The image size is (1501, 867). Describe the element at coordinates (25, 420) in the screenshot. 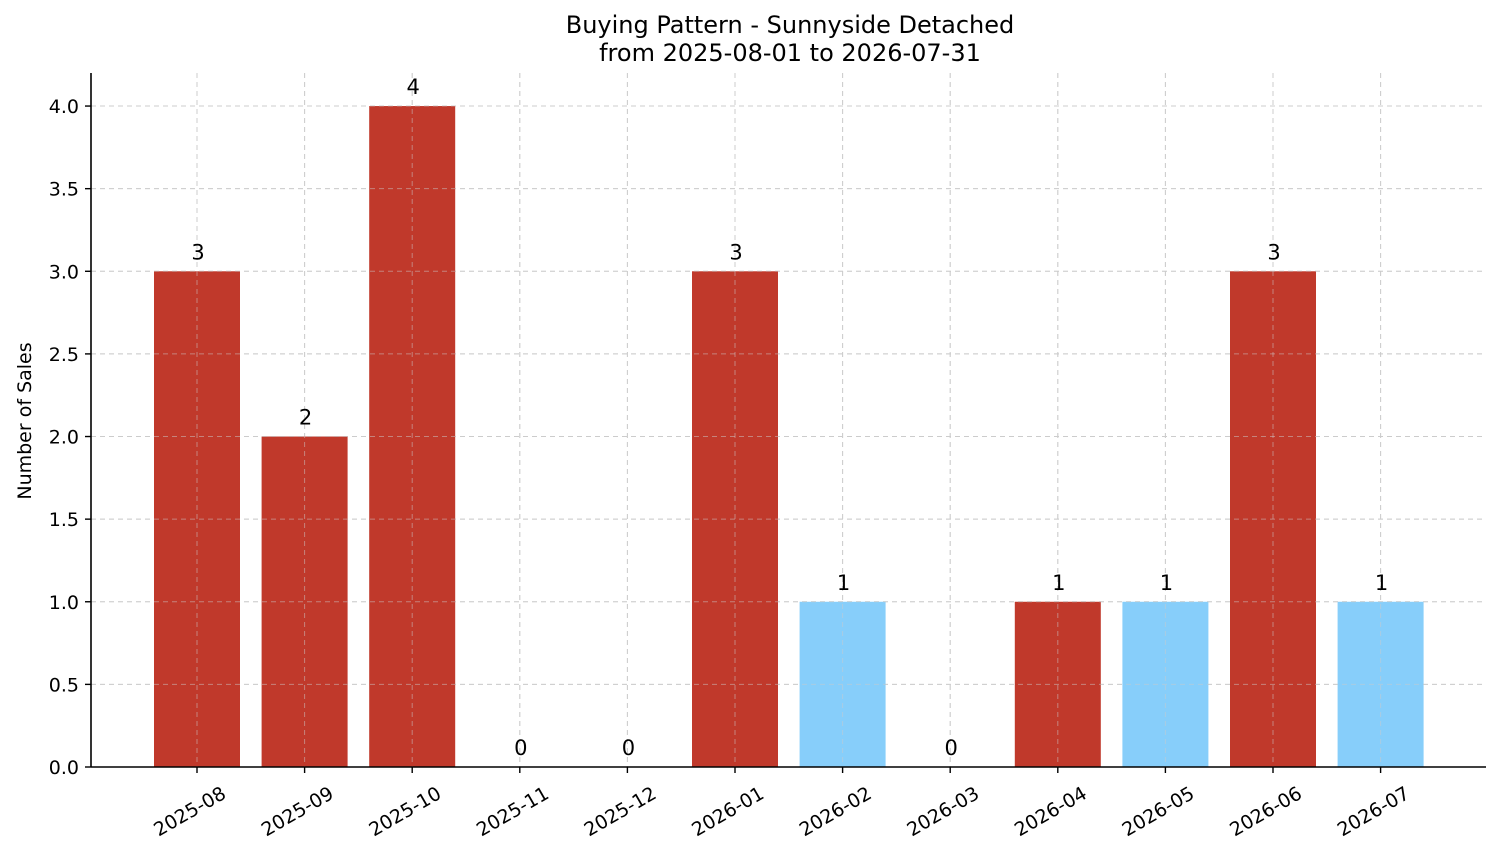

I see `y-axis-label: Number of Sales` at that location.